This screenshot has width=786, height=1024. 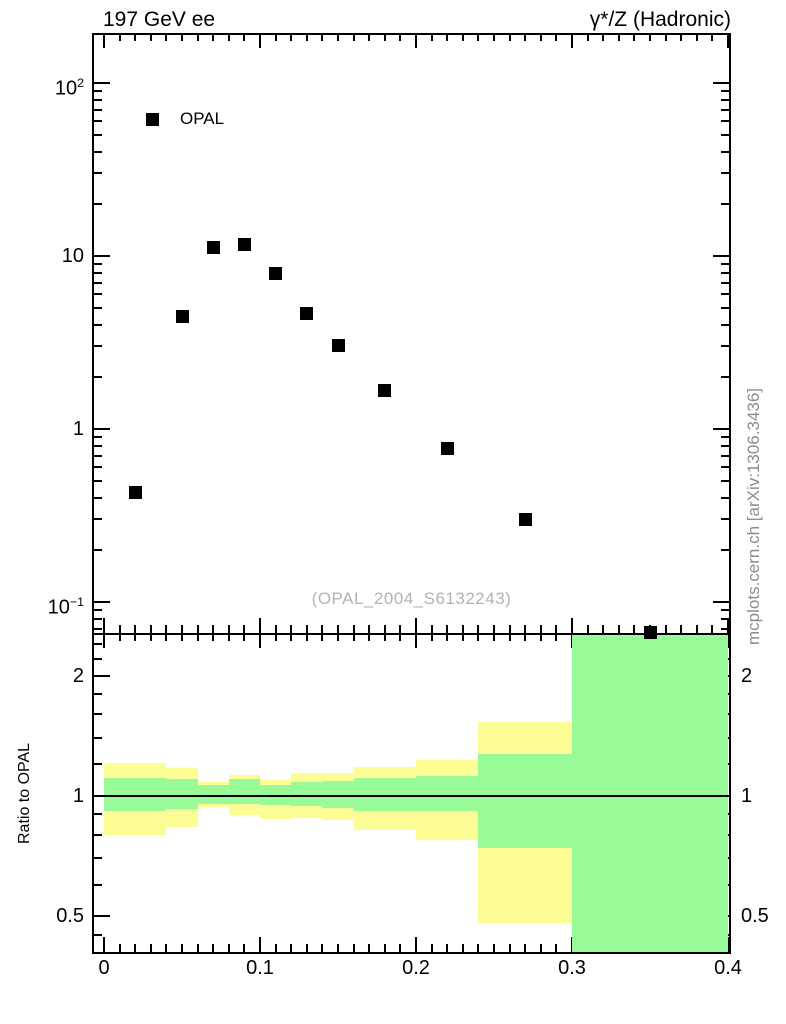 I want to click on mcplots-credit: mcplots.cern.ch [arXiv:1306.3436], so click(x=753, y=516).